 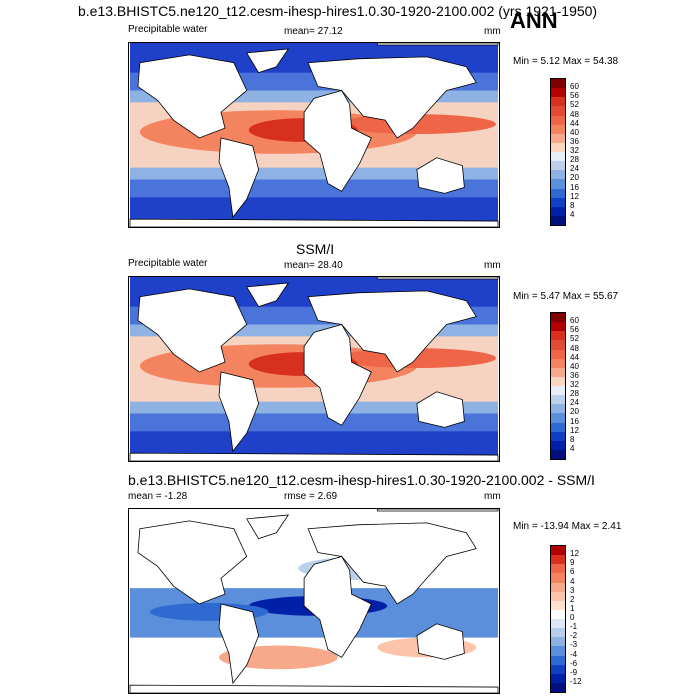 I want to click on colorbar-tick-label: 52, so click(x=574, y=105).